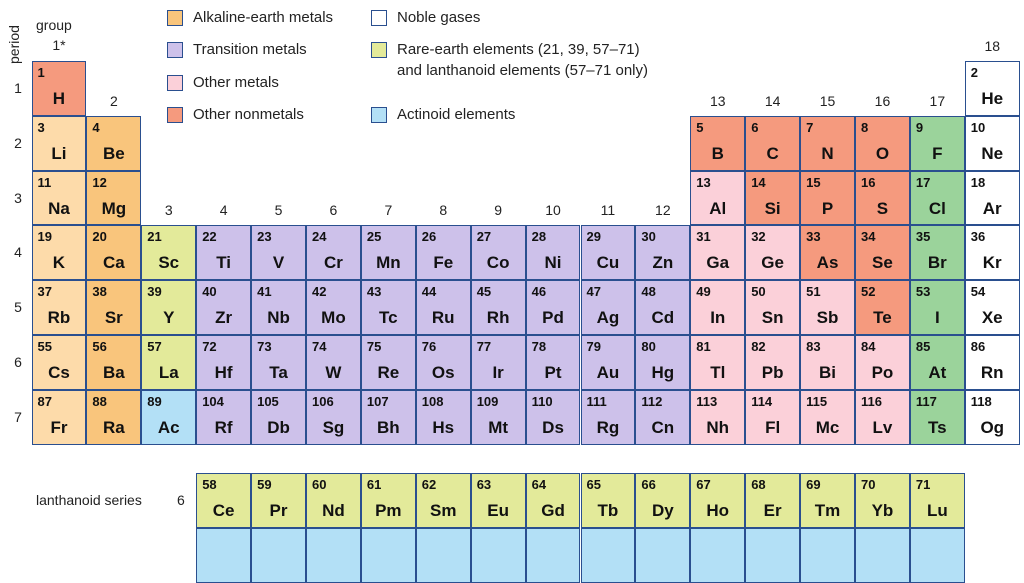 This screenshot has height=583, width=1024. I want to click on element-cell-tm: 69 Tm, so click(827, 500).